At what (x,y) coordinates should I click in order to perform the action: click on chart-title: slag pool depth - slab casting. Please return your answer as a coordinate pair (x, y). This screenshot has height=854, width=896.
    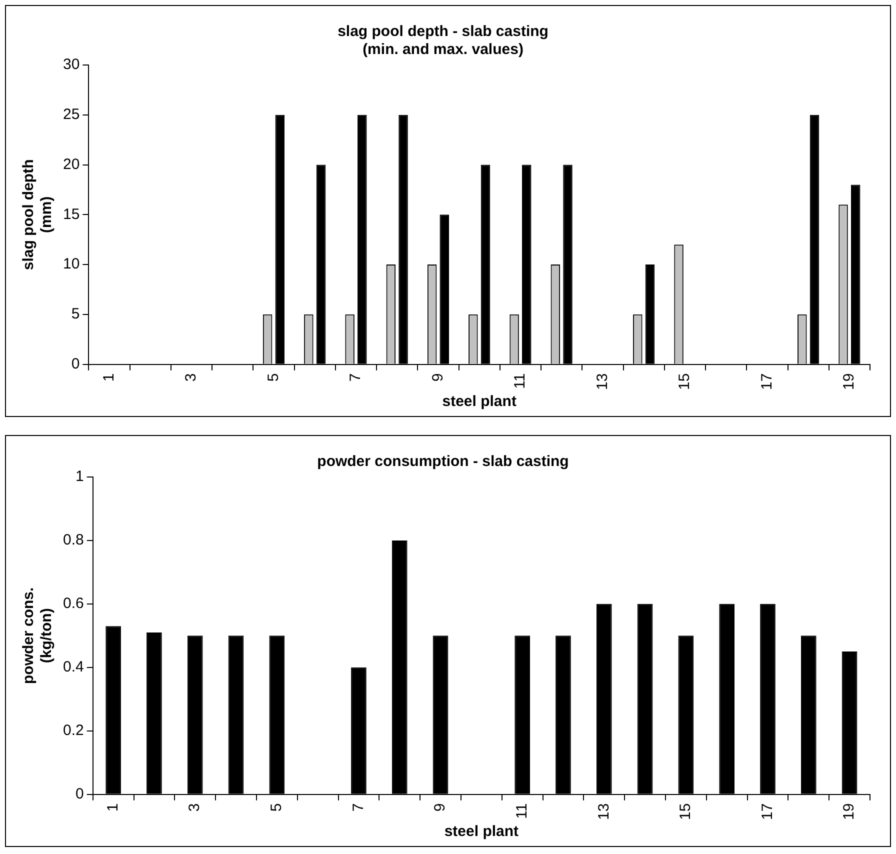
    Looking at the image, I should click on (443, 31).